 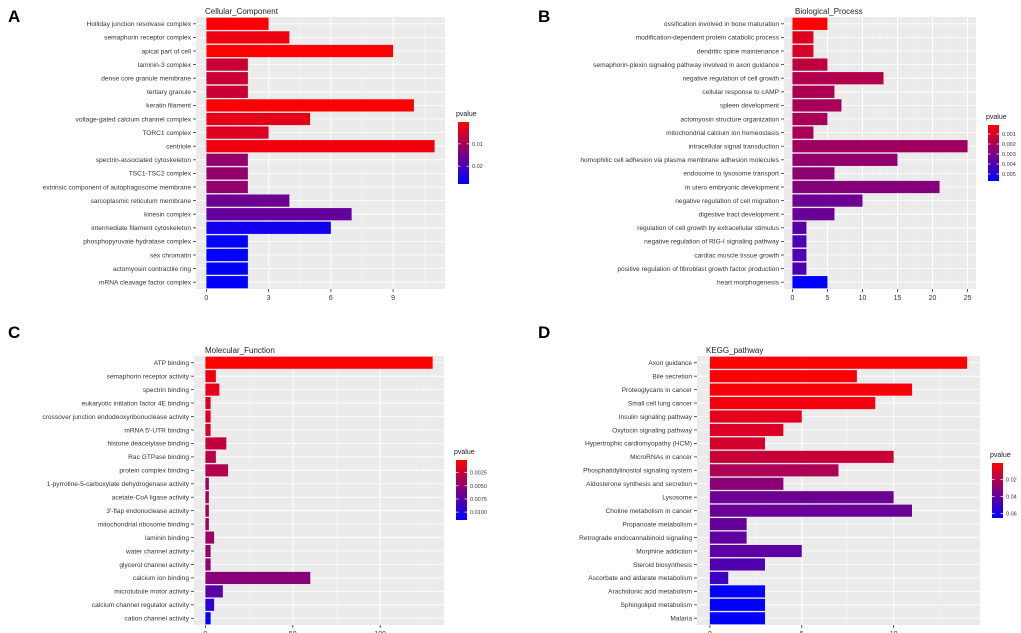 I want to click on panel-label: B, so click(x=544, y=16).